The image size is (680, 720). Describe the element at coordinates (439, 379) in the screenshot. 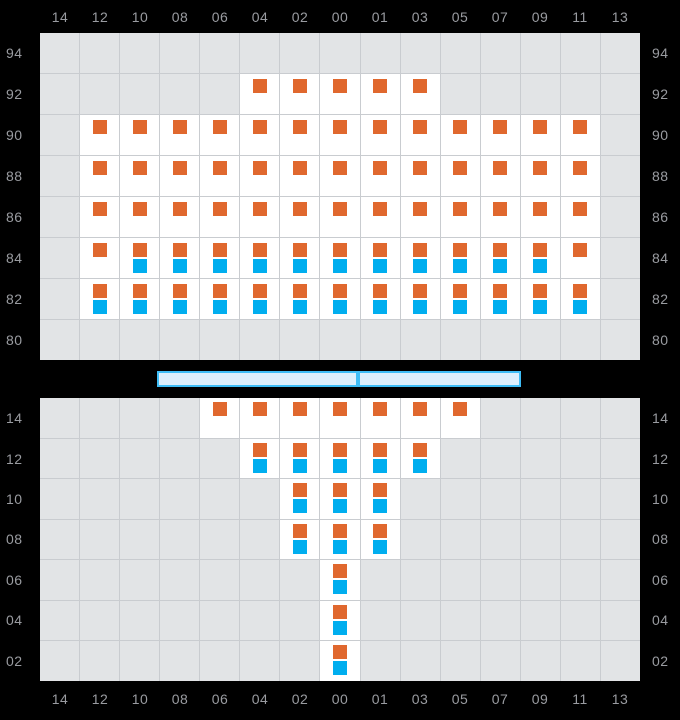

I see `scrollbar-thumb-right` at that location.